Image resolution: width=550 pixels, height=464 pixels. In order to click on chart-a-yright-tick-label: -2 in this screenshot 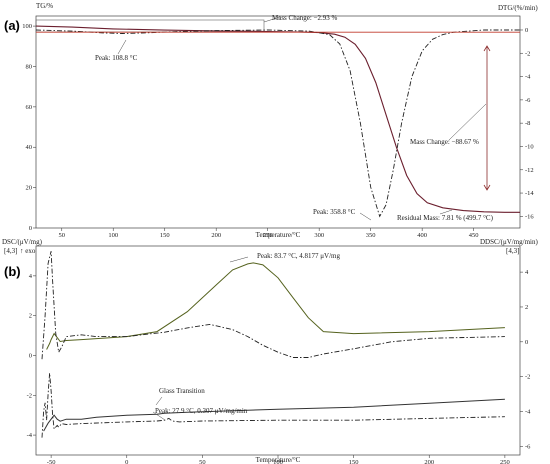, I will do `click(527, 53)`.